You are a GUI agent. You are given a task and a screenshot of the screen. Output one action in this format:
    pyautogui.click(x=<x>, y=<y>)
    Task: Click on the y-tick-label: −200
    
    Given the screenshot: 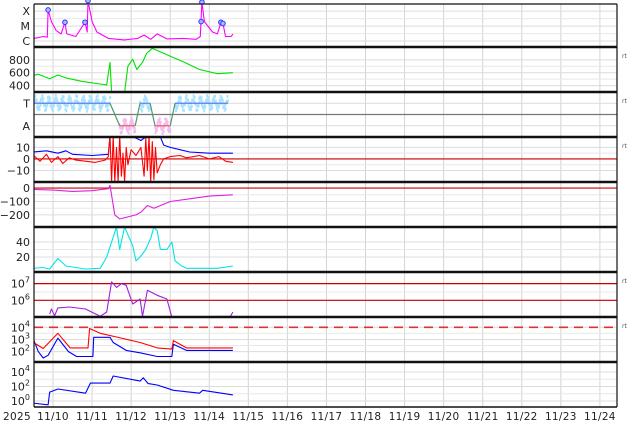 What is the action you would take?
    pyautogui.click(x=15, y=215)
    